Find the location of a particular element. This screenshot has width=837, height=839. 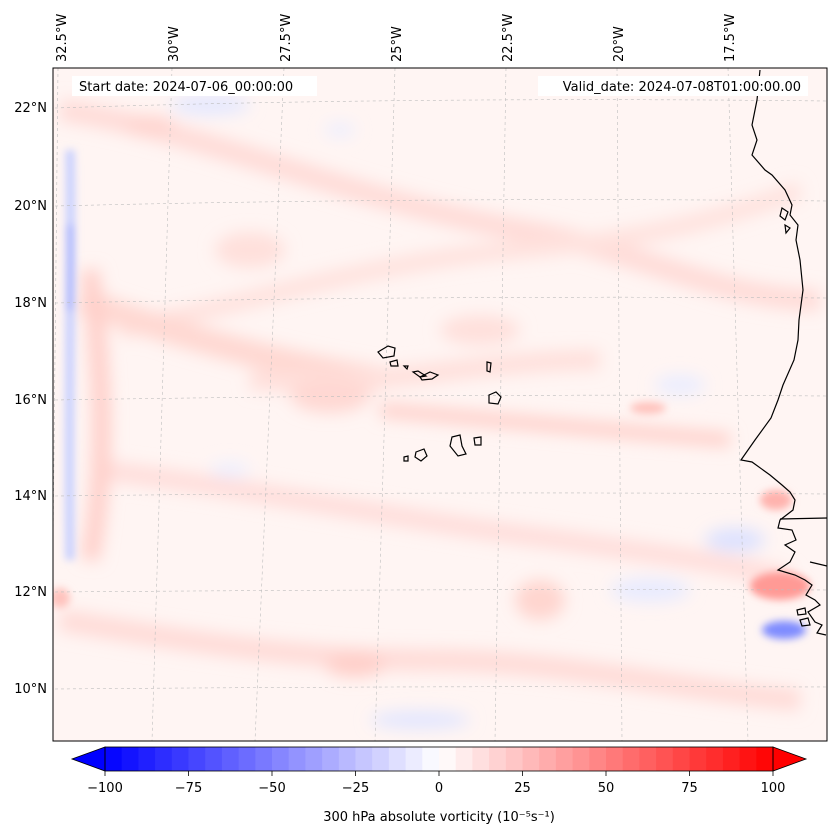

island-brava is located at coordinates (406, 458).